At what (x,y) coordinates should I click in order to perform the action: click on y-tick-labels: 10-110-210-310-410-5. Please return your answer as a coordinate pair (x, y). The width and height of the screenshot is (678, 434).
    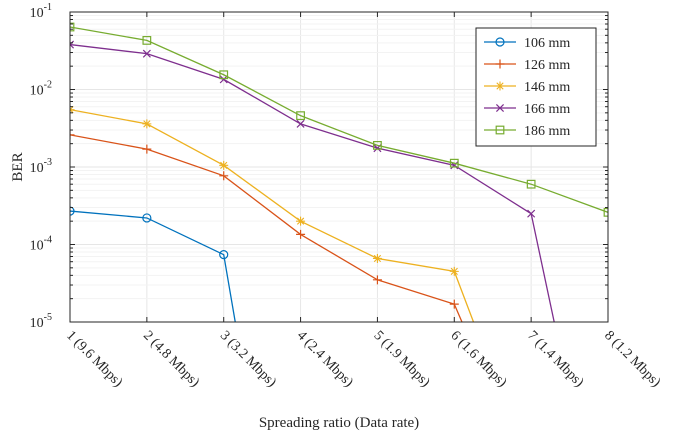
    Looking at the image, I should click on (41, 166).